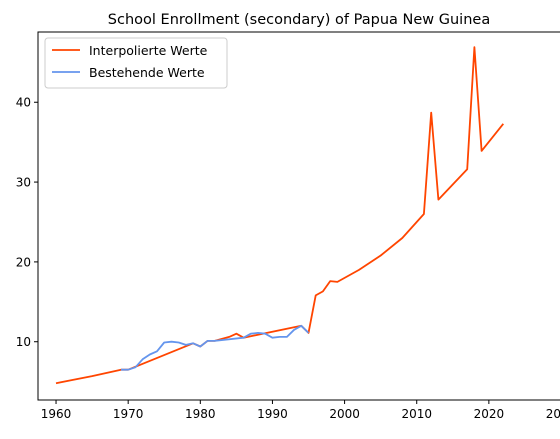  I want to click on legend-label-interpolated: Interpolierte Werte, so click(148, 50).